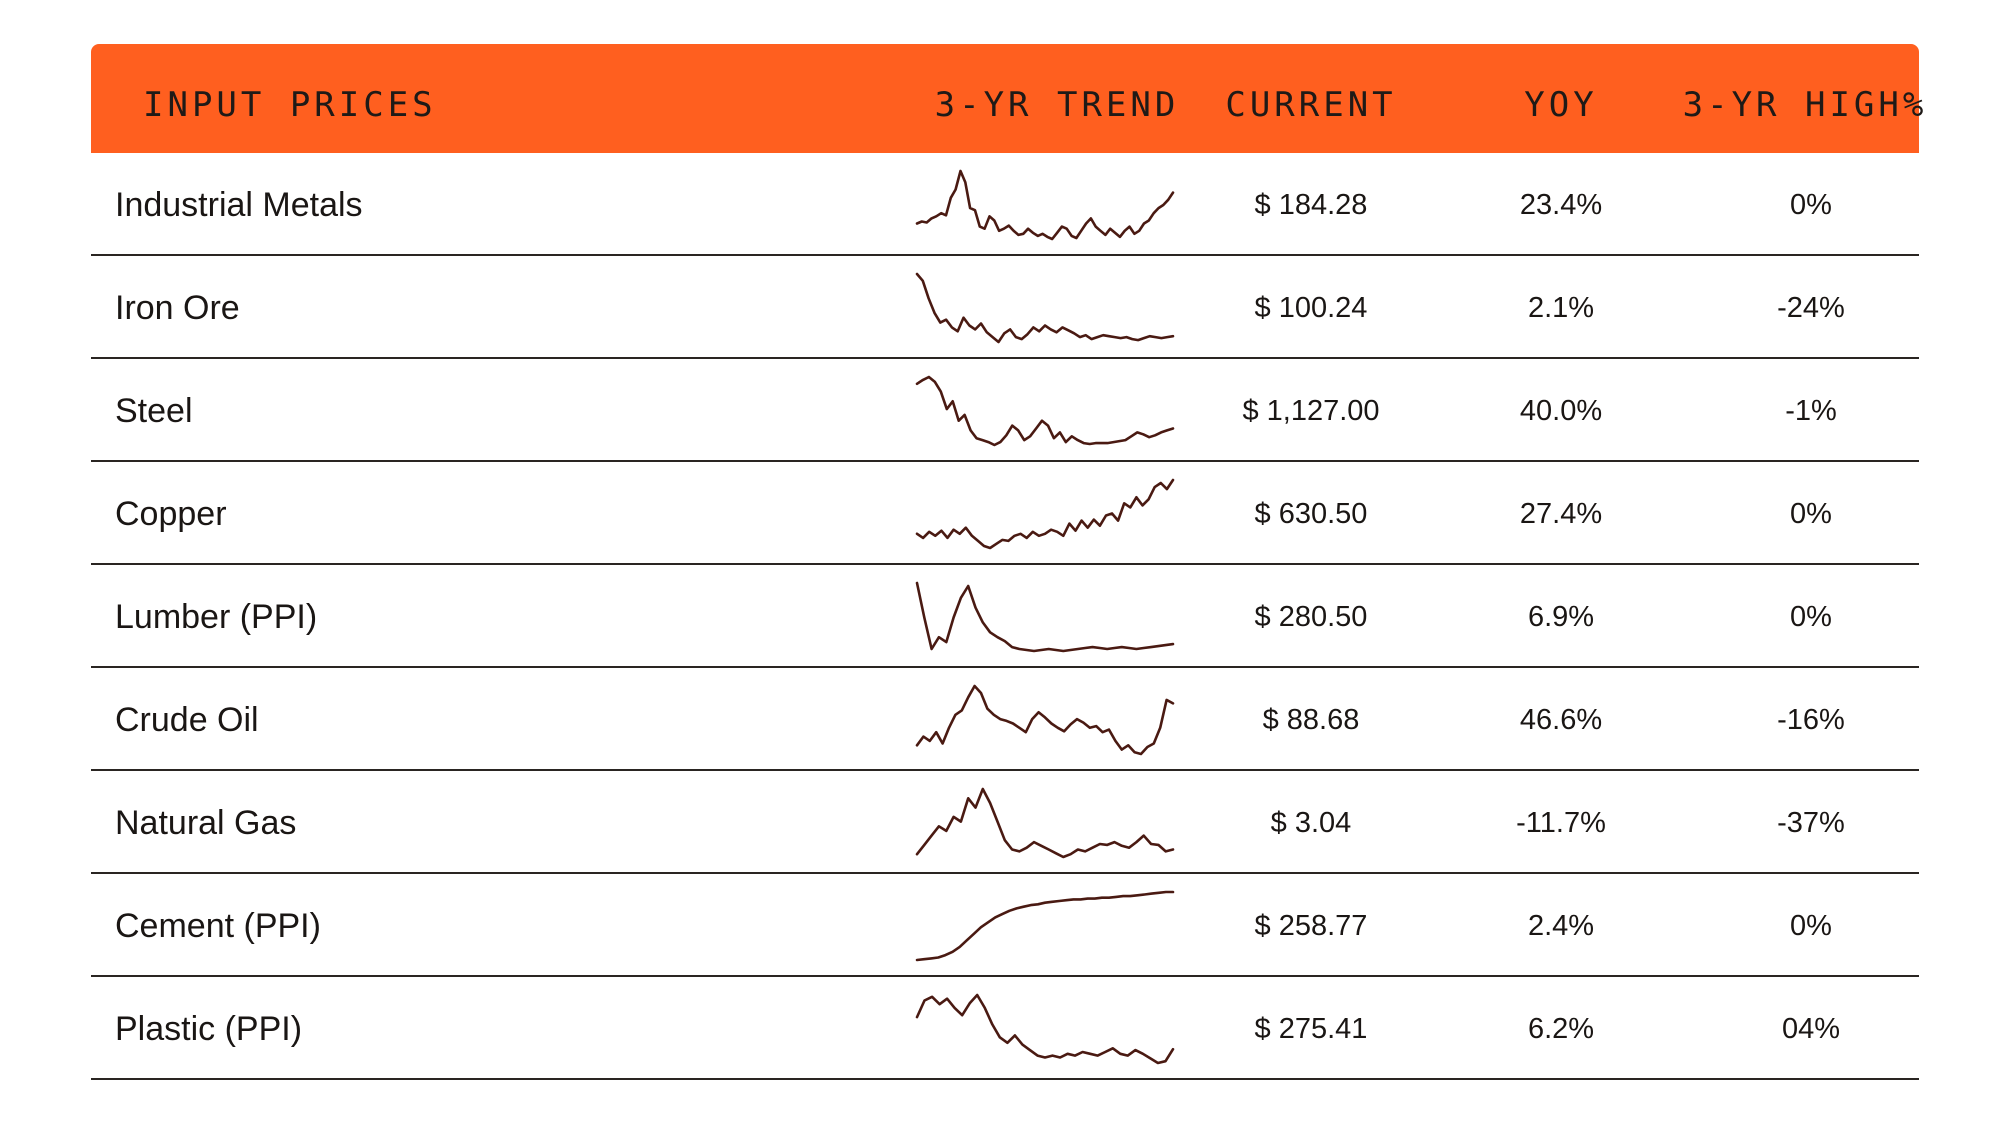 Image resolution: width=2000 pixels, height=1134 pixels. Describe the element at coordinates (1561, 617) in the screenshot. I see `row-yoy: 6.9%` at that location.